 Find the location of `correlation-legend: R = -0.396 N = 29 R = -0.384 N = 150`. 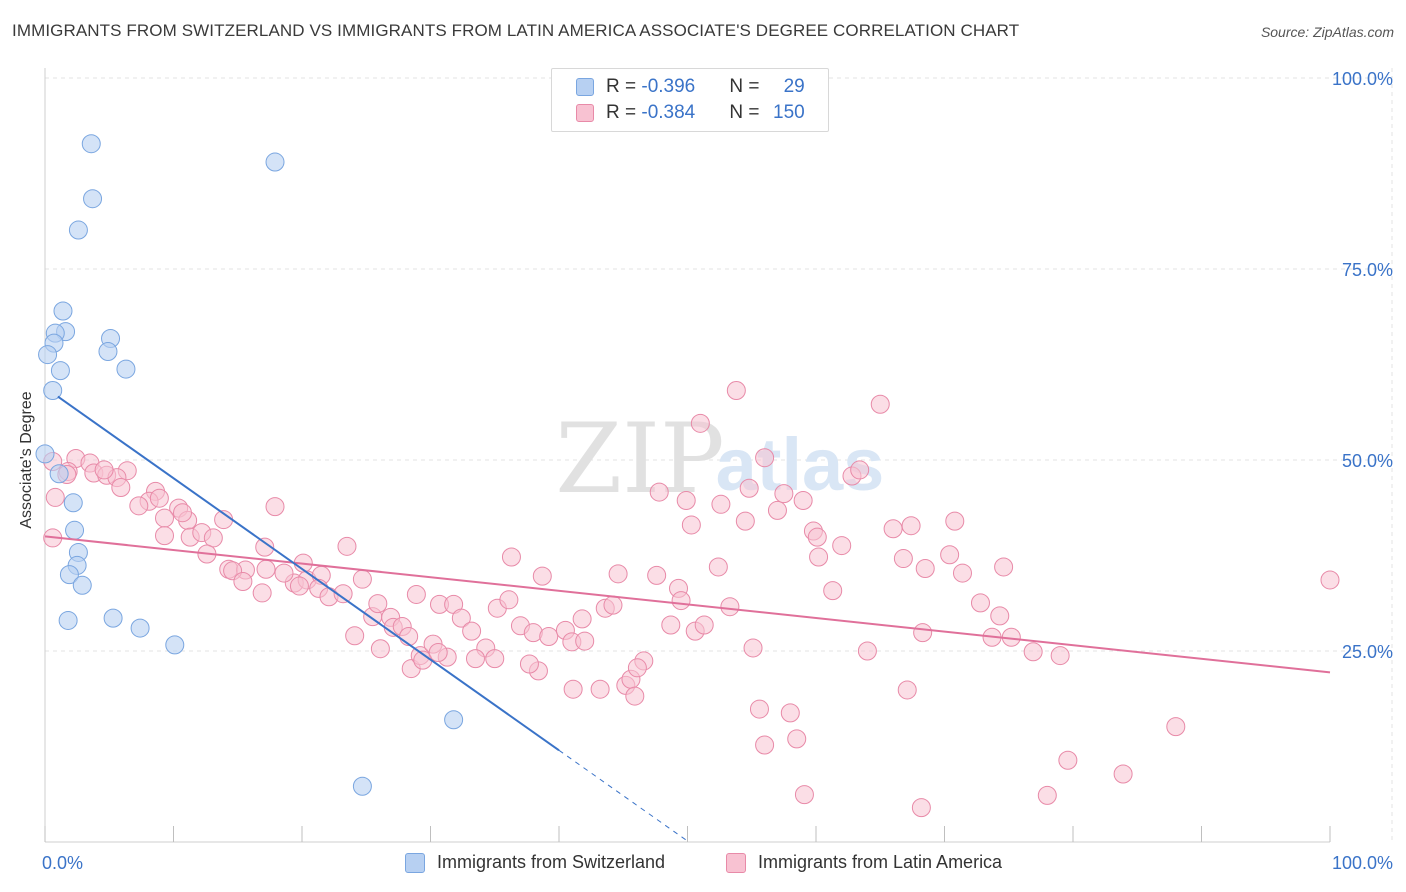

correlation-legend: R = -0.396 N = 29 R = -0.384 N = 150 is located at coordinates (690, 100).